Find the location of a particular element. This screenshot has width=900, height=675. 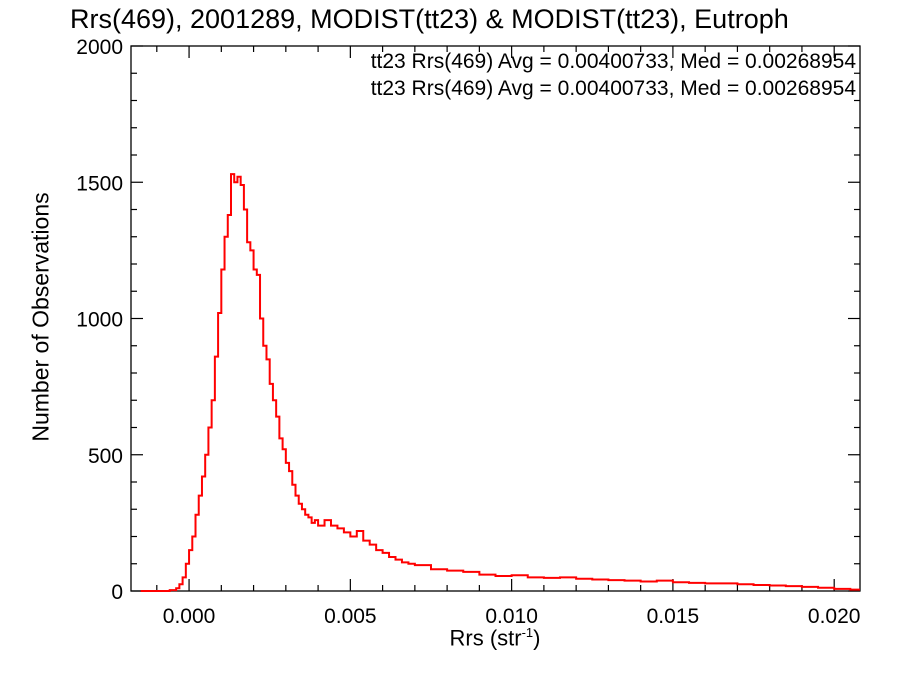

x-tick-label: 0.020 is located at coordinates (834, 616).